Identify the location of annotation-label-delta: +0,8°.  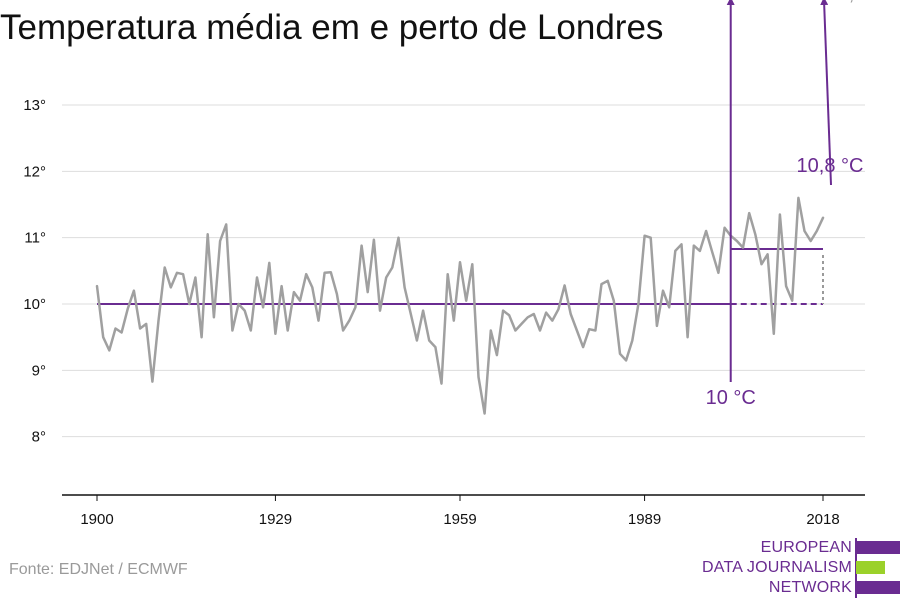
(849, 2).